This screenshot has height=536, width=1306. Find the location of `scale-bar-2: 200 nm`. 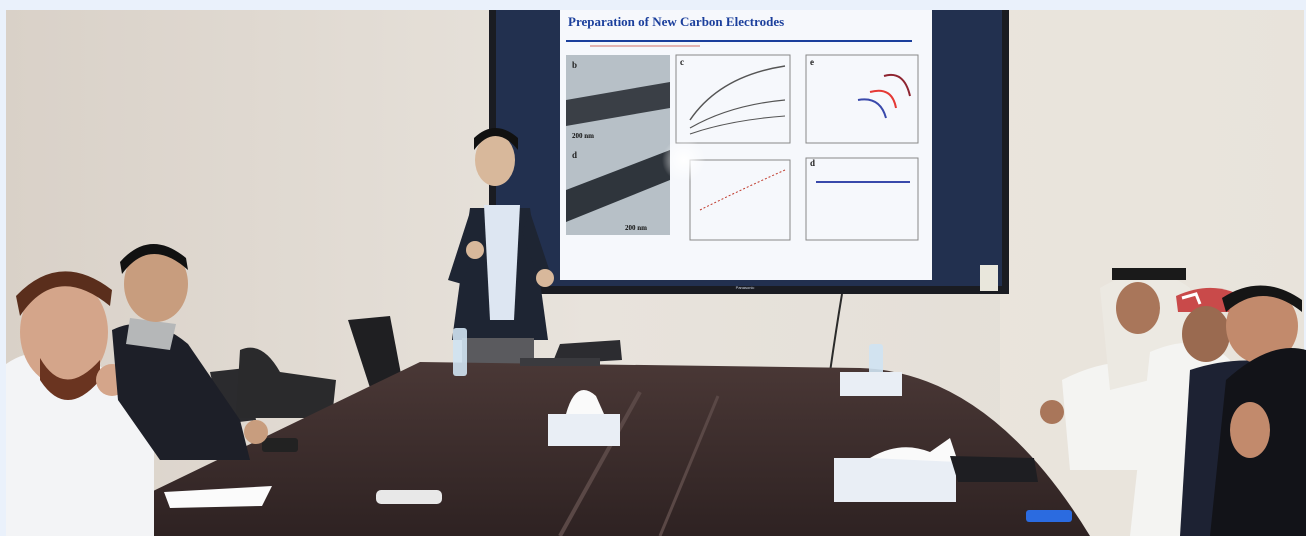

scale-bar-2: 200 nm is located at coordinates (636, 228).